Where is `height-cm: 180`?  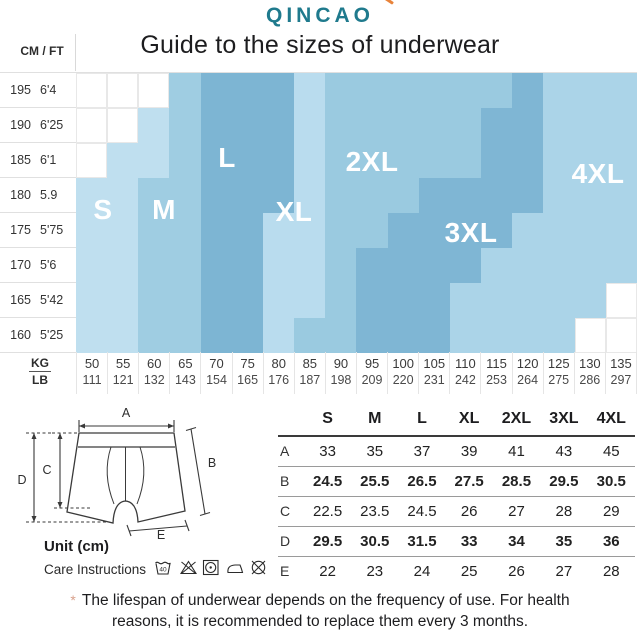
height-cm: 180 is located at coordinates (20, 195).